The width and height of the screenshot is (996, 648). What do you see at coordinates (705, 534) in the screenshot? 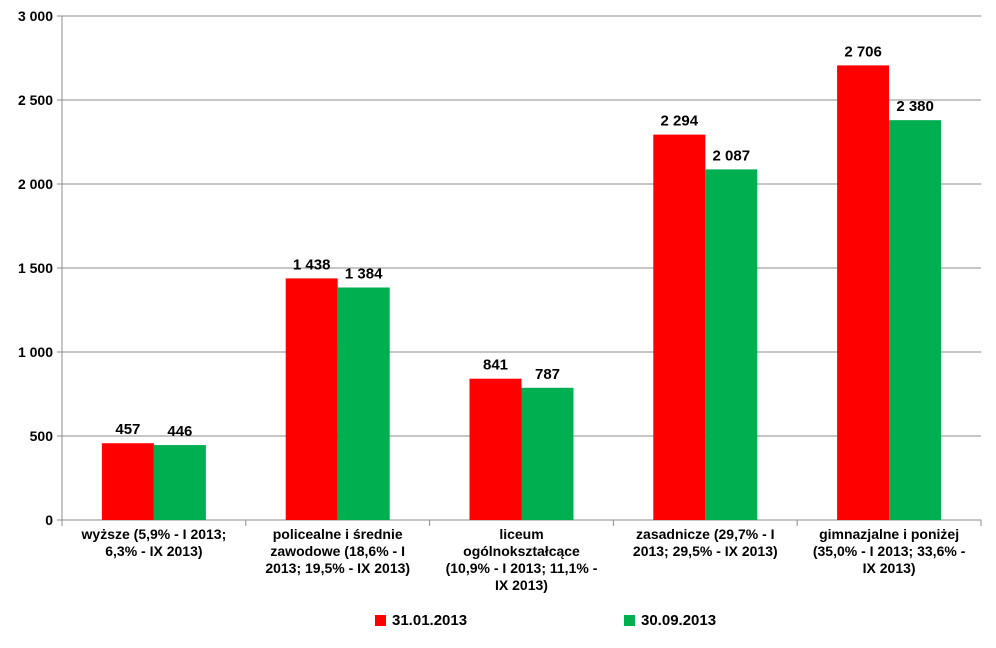
I see `x-category-label-line: zasadnicze (29,7% - I` at bounding box center [705, 534].